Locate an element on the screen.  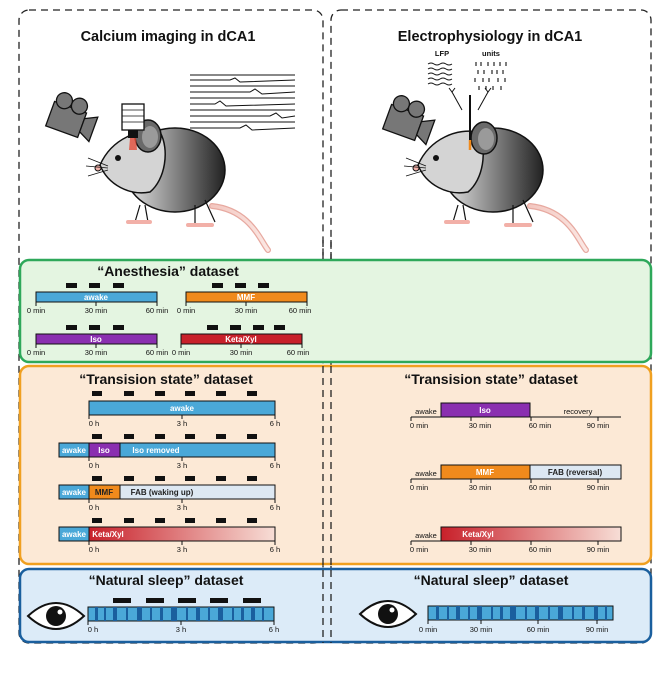
keta-bar-label: Keta/Xyl is located at coordinates (241, 339).